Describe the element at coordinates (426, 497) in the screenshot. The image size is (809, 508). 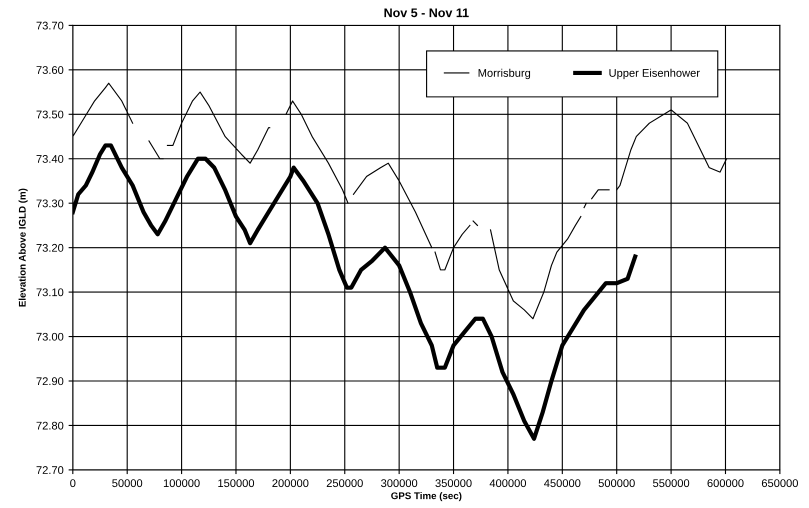
I see `x-axis-title: GPS Time (sec)` at that location.